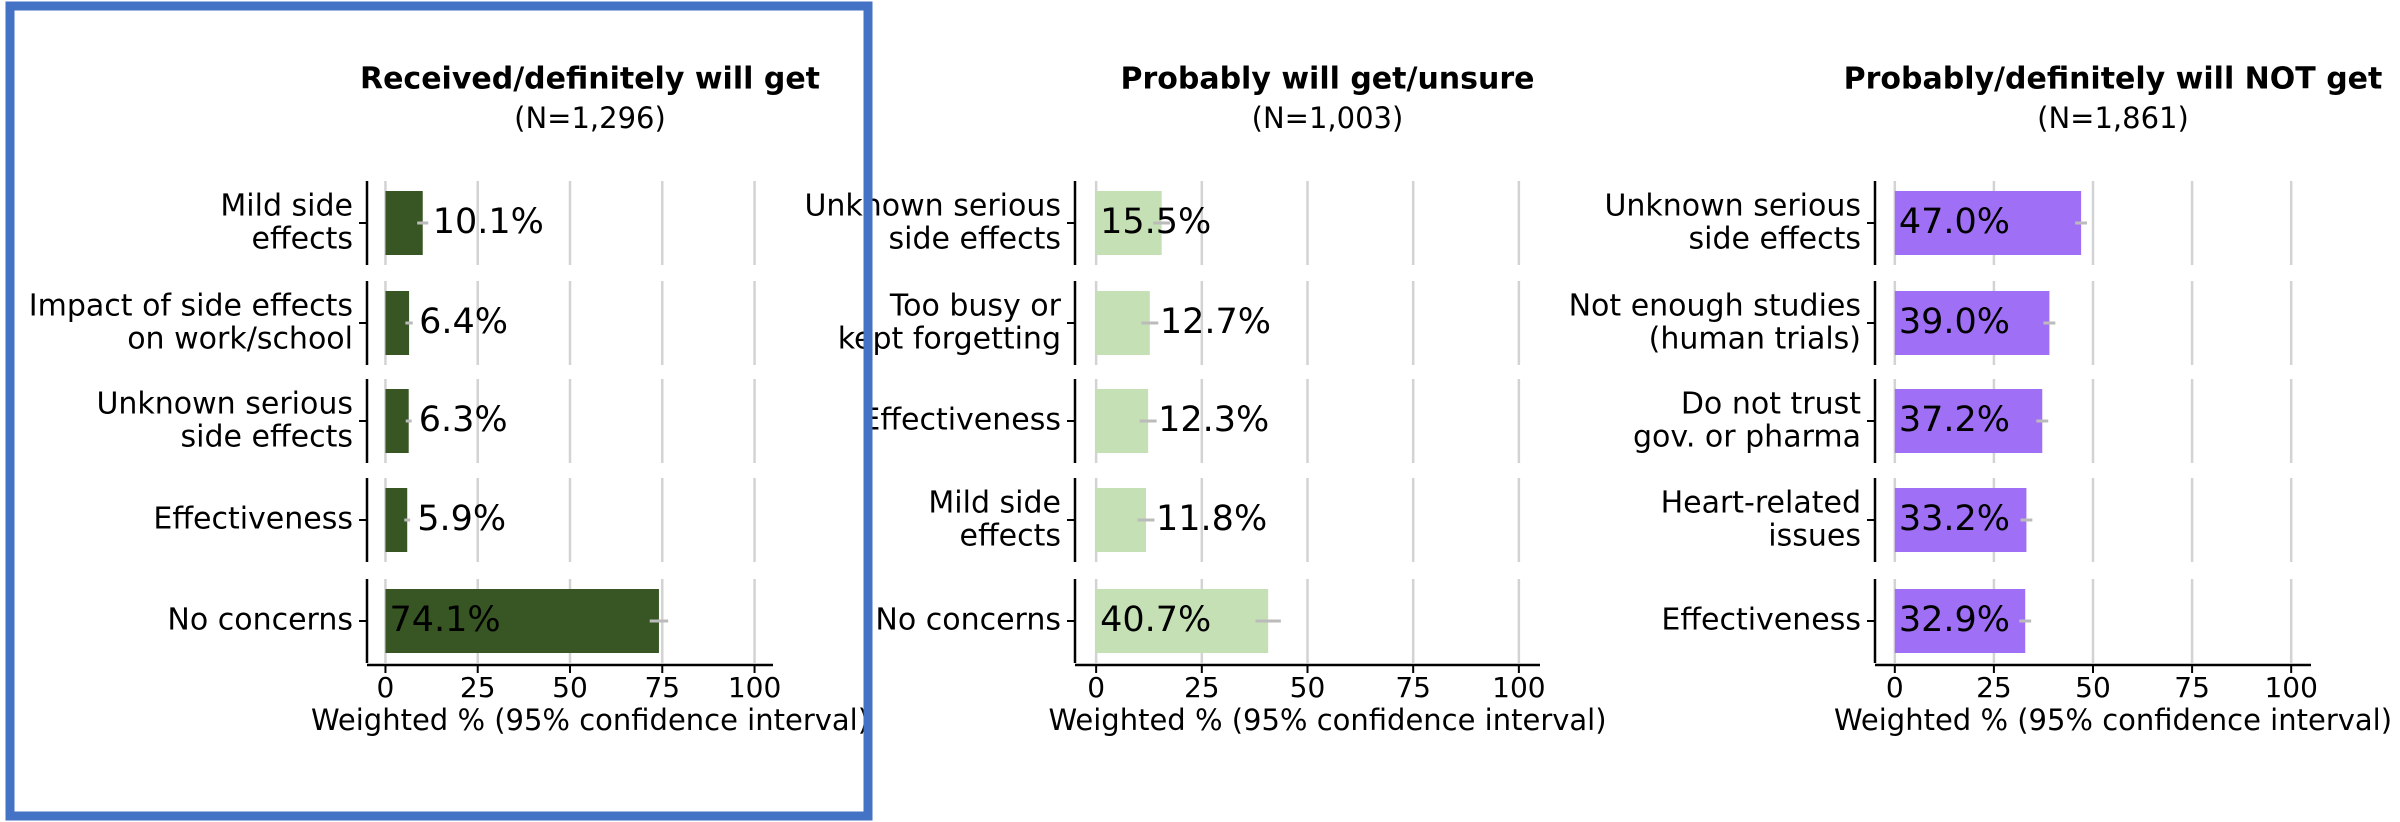  What do you see at coordinates (1213, 420) in the screenshot?
I see `value-label: 12.3%` at bounding box center [1213, 420].